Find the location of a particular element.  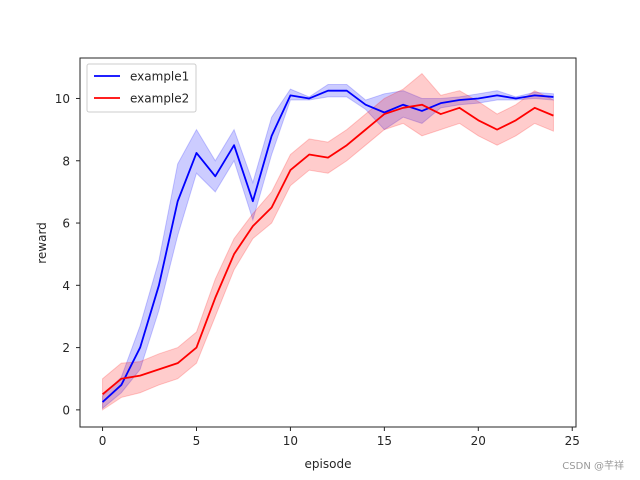

legend-label-example2: example2 is located at coordinates (159, 99).